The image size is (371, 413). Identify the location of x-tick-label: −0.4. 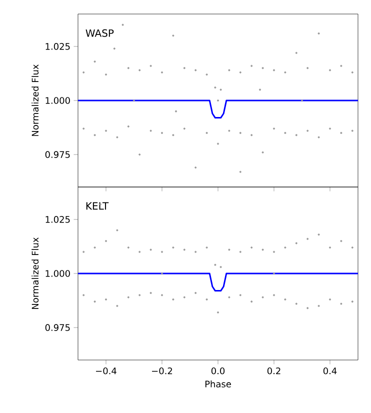
(106, 370).